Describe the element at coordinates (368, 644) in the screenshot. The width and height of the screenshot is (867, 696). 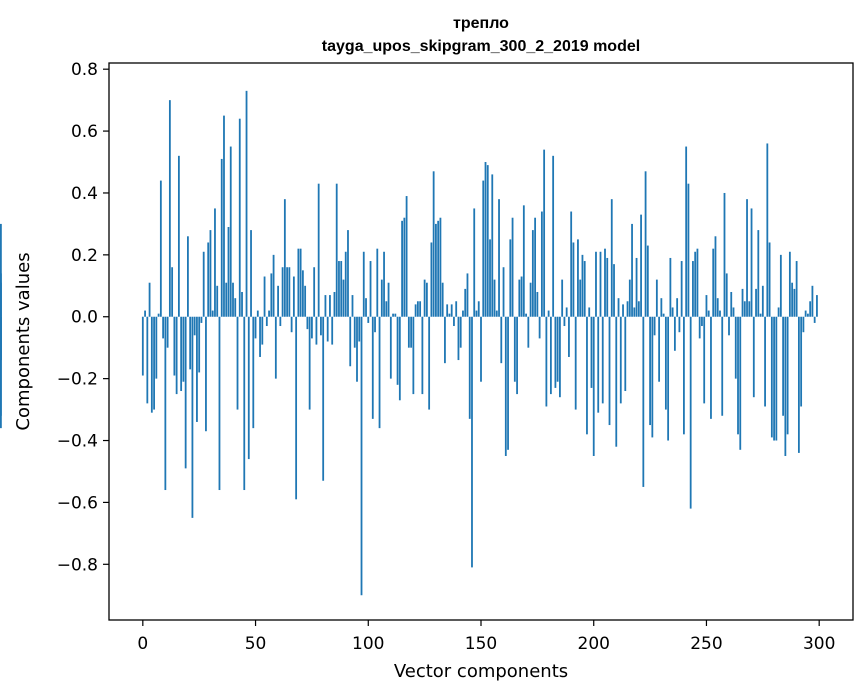
I see `x-tick-label: 100` at that location.